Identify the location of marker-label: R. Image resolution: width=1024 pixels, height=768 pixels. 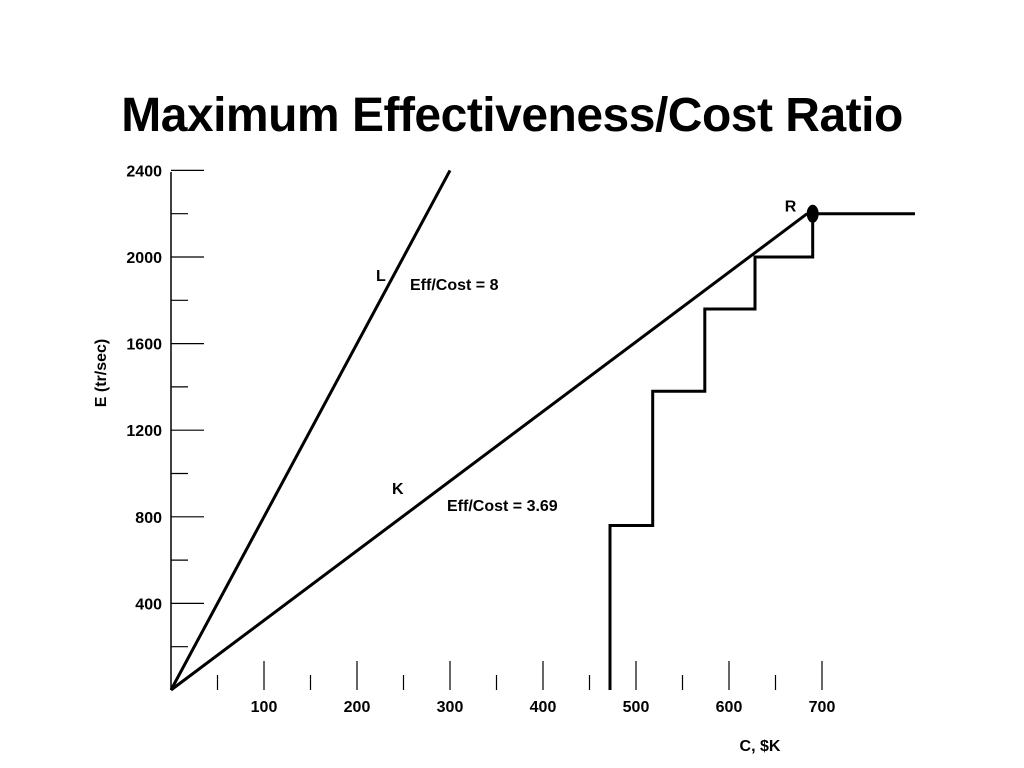
(791, 207).